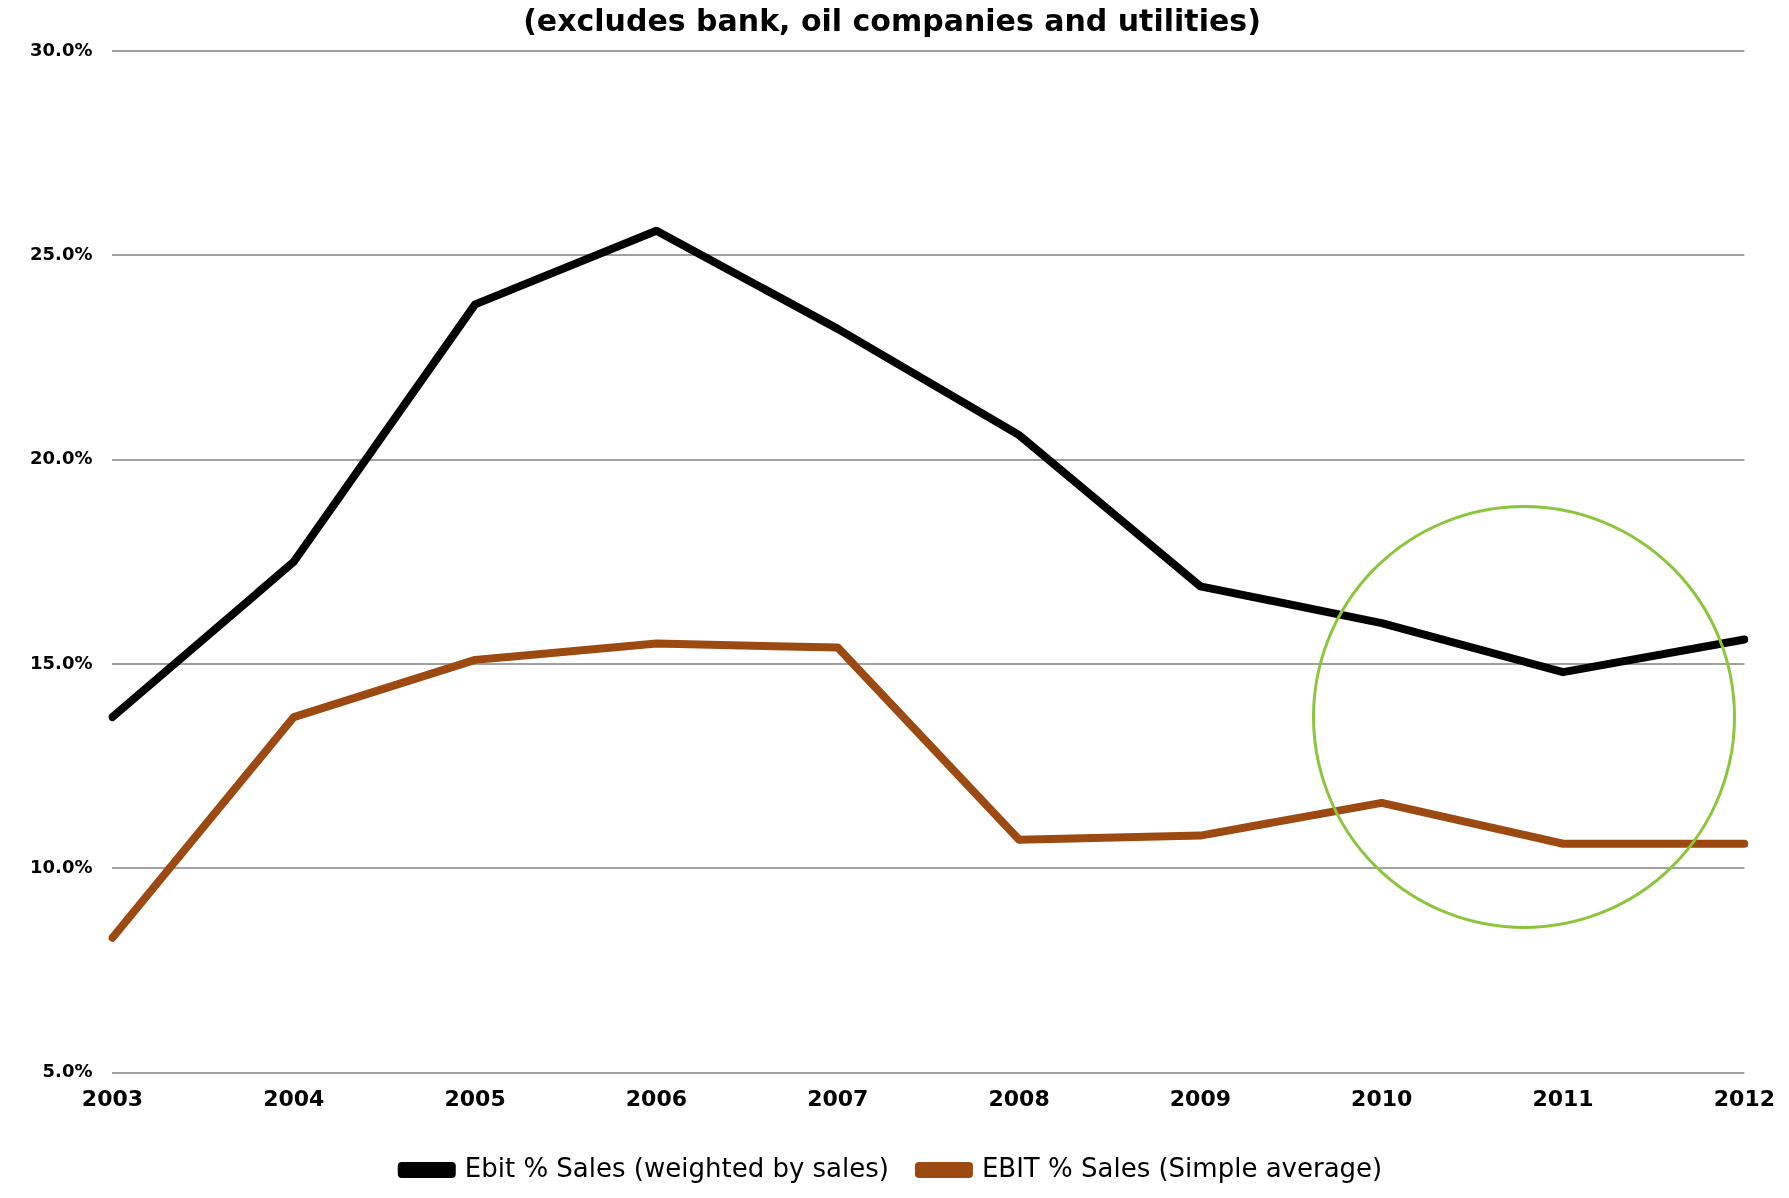 The image size is (1789, 1198). Describe the element at coordinates (1563, 1098) in the screenshot. I see `x-tick-label: 2011` at that location.